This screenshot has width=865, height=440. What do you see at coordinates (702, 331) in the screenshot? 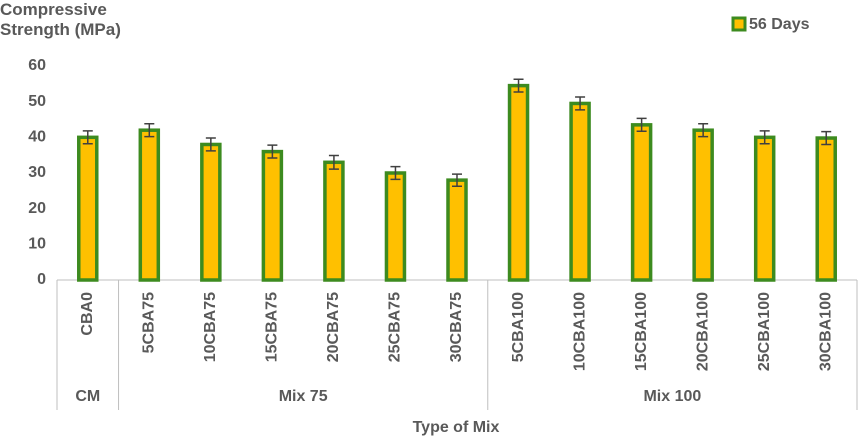
I see `x-tick-label: 20CBA100` at bounding box center [702, 331].